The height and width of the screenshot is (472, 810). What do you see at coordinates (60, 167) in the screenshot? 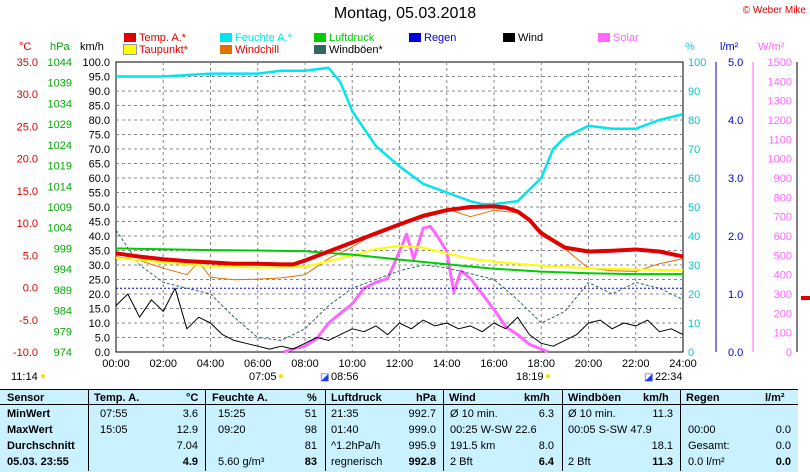
I see `pressure-tick-label: 1019` at bounding box center [60, 167].